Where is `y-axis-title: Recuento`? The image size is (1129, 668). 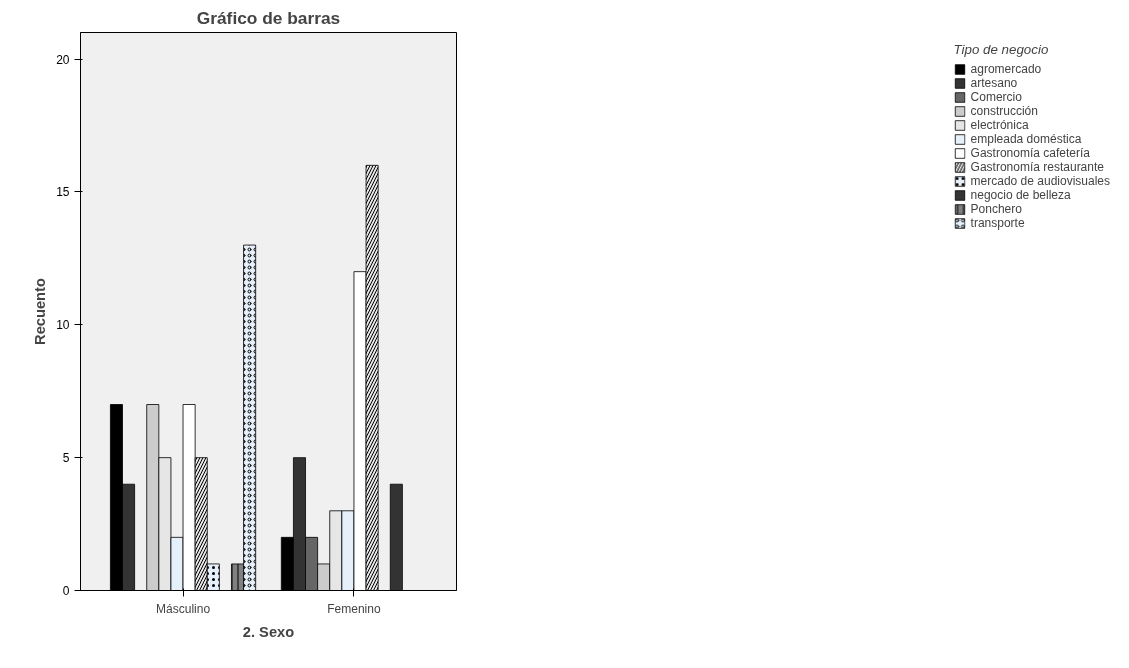
y-axis-title: Recuento is located at coordinates (40, 311).